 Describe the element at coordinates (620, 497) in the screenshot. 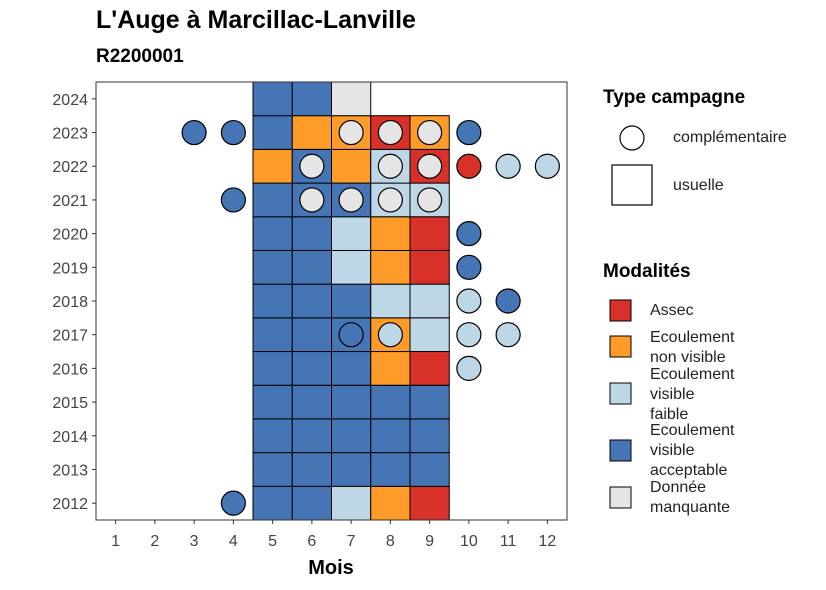

I see `legend-swatch-M` at that location.